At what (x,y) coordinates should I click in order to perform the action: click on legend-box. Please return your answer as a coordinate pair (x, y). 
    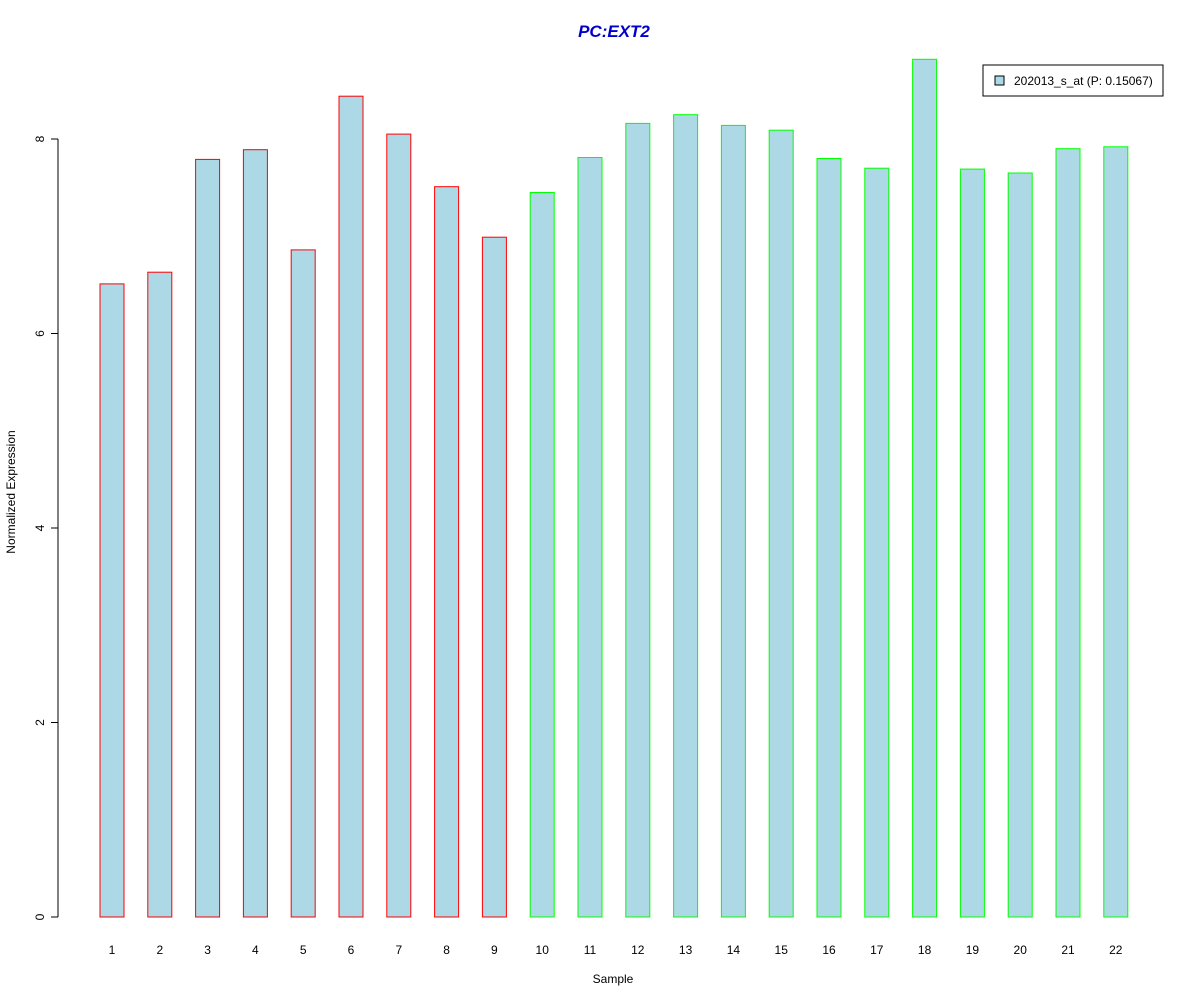
    Looking at the image, I should click on (1073, 80).